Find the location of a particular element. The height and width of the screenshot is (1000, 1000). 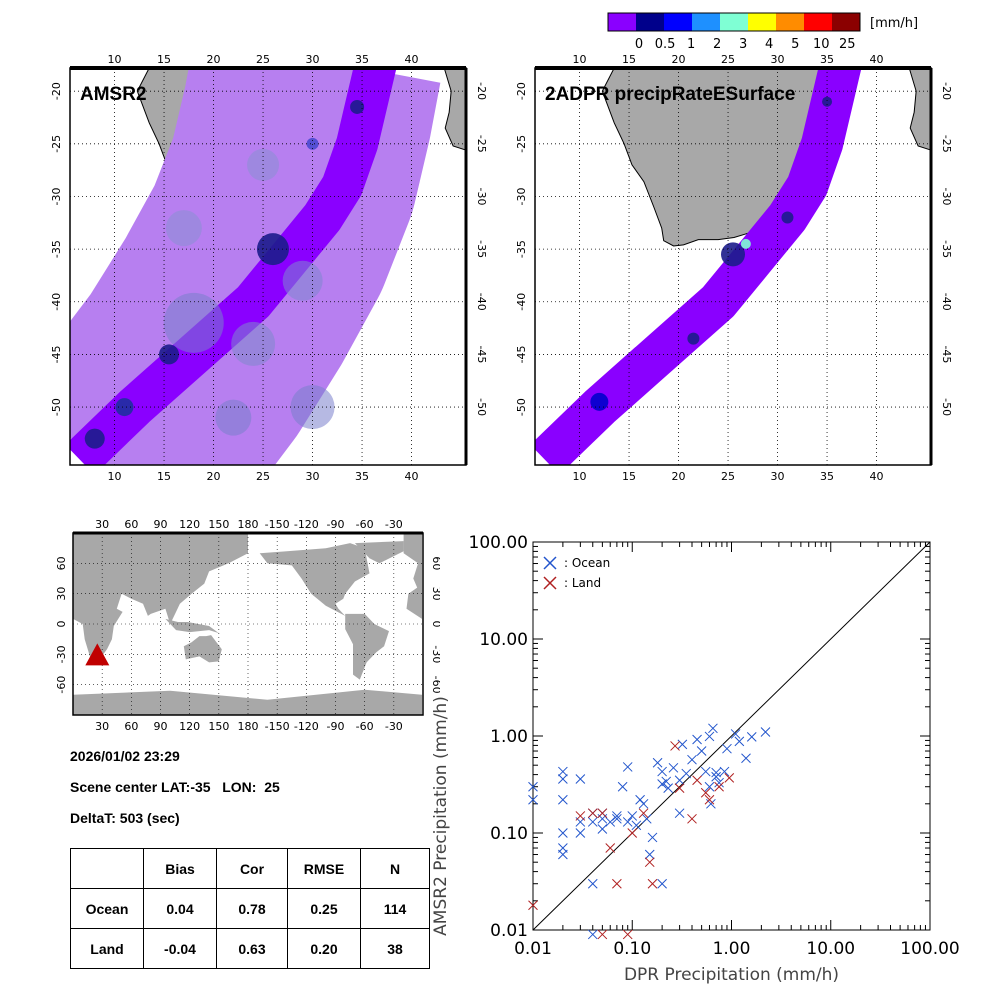

scene-center: Scene center LAT:-35 LON: 25 is located at coordinates (175, 787).